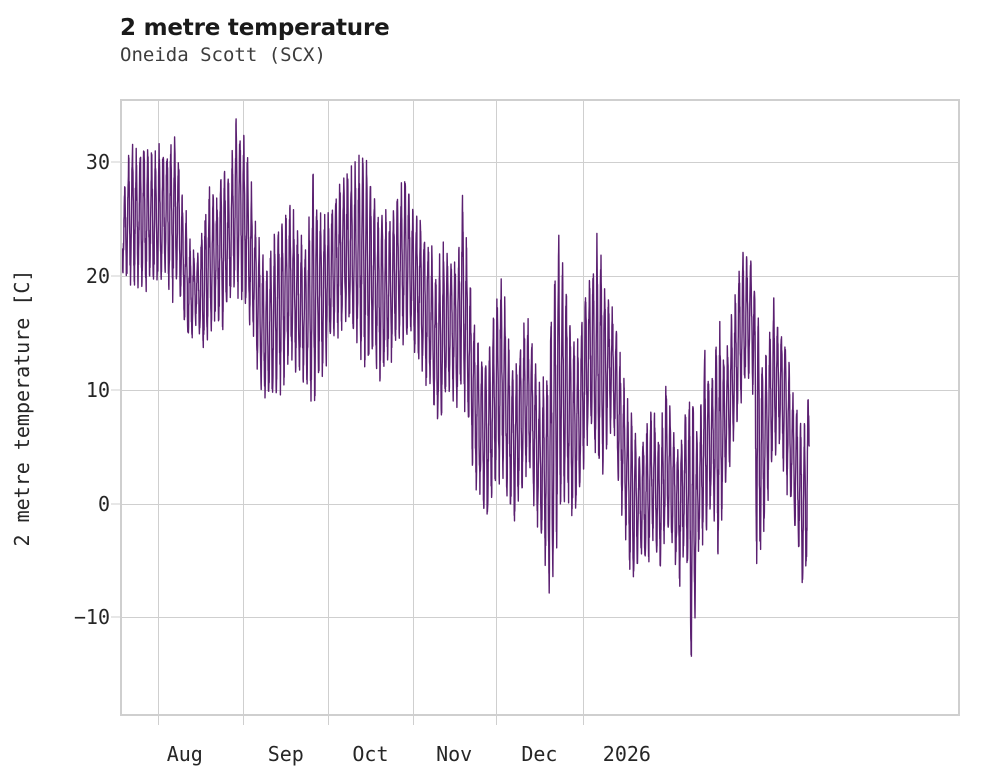 The height and width of the screenshot is (782, 981). What do you see at coordinates (285, 754) in the screenshot?
I see `x-tick-label: Sep` at bounding box center [285, 754].